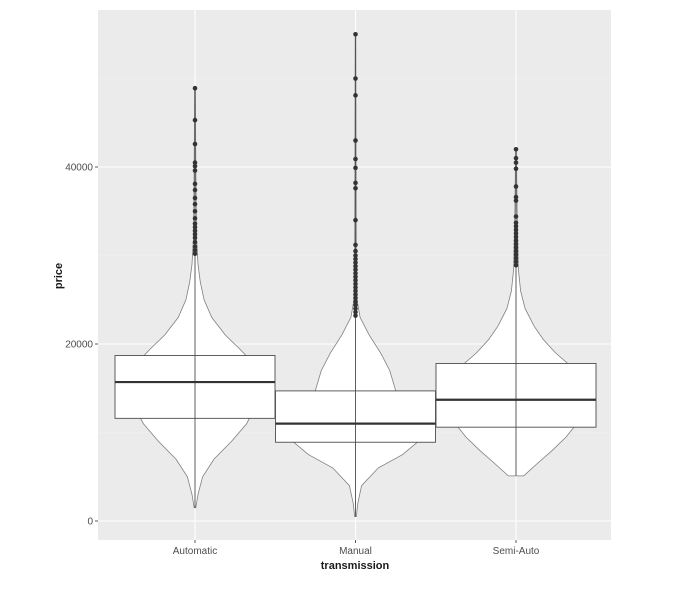  I want to click on x-tick-label-manual: Manual, so click(355, 551).